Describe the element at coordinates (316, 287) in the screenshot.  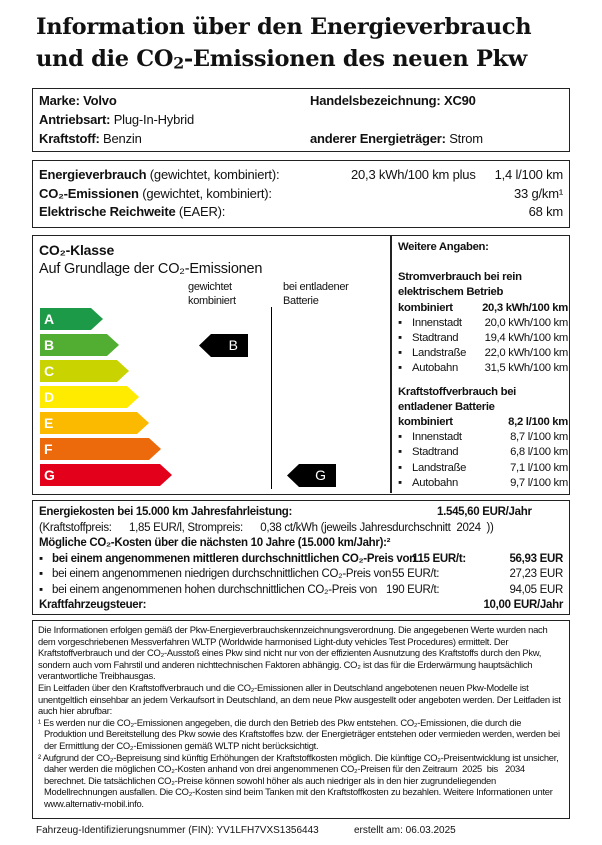
I see `col-header: bei entladener` at that location.